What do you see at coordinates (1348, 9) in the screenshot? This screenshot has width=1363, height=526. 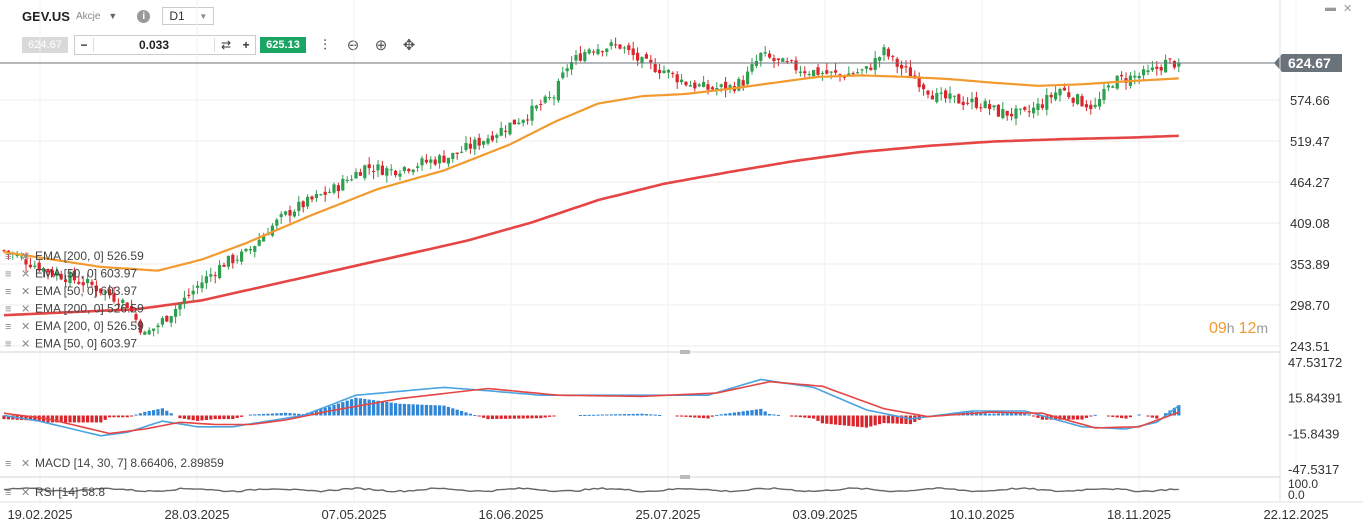 I see `close-icon: ✕` at bounding box center [1348, 9].